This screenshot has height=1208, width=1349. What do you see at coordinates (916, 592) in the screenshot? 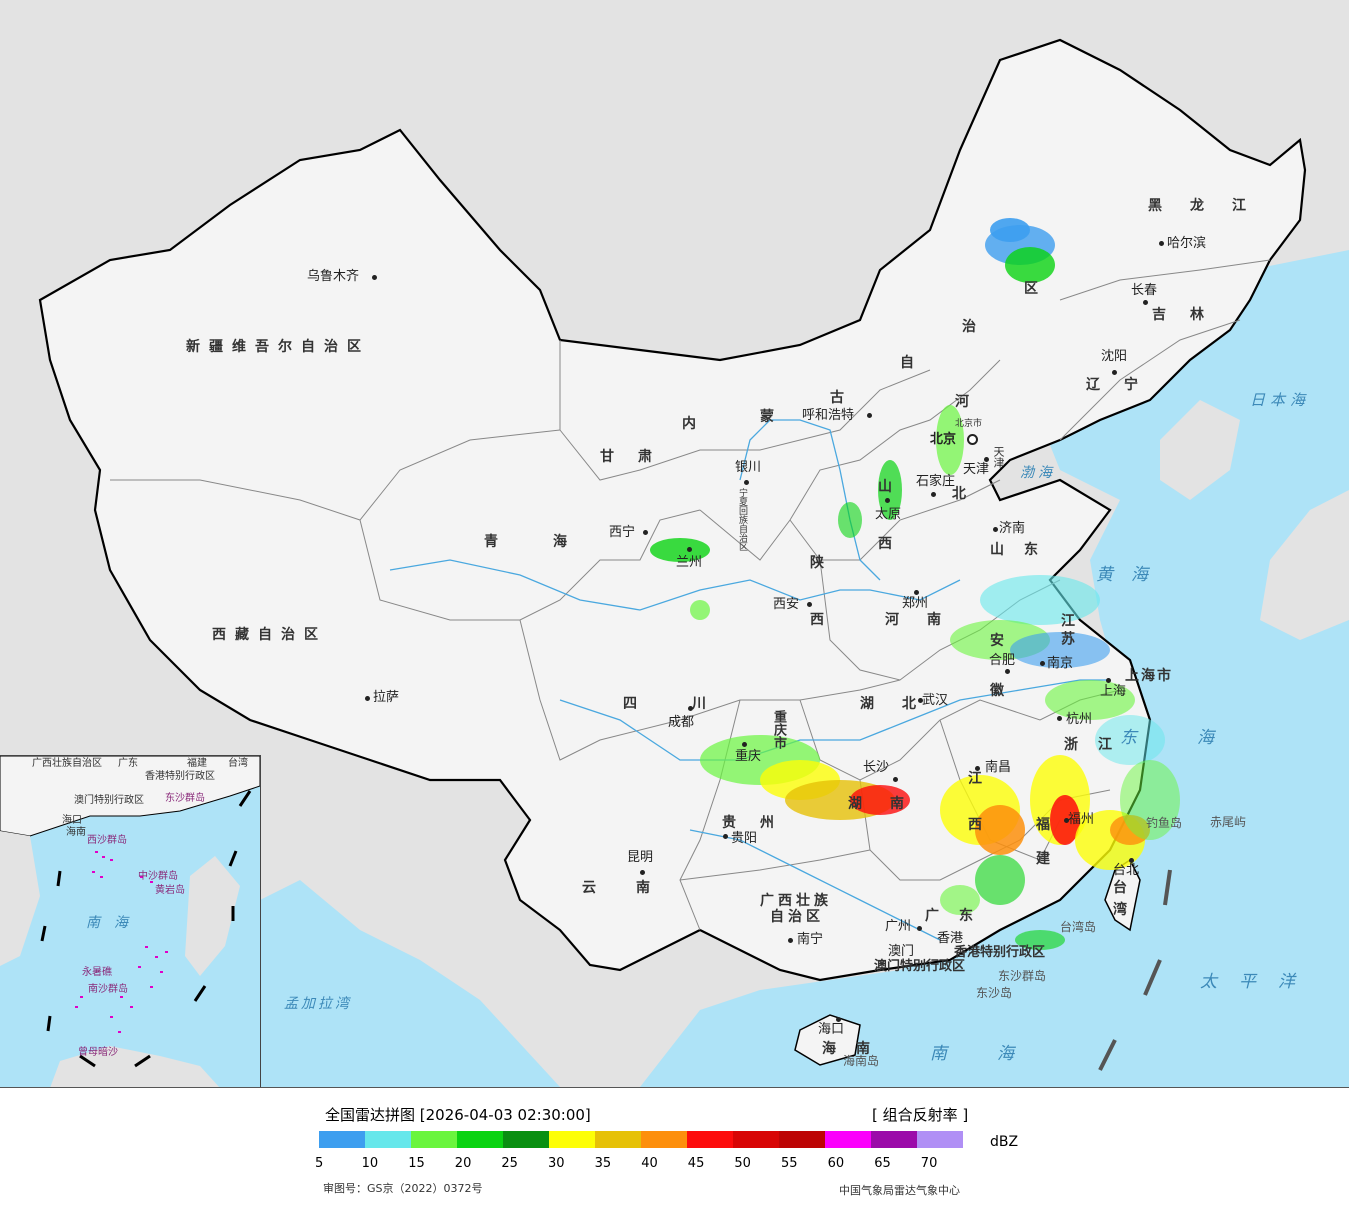
I see `city-zhengzhou-dot` at bounding box center [916, 592].